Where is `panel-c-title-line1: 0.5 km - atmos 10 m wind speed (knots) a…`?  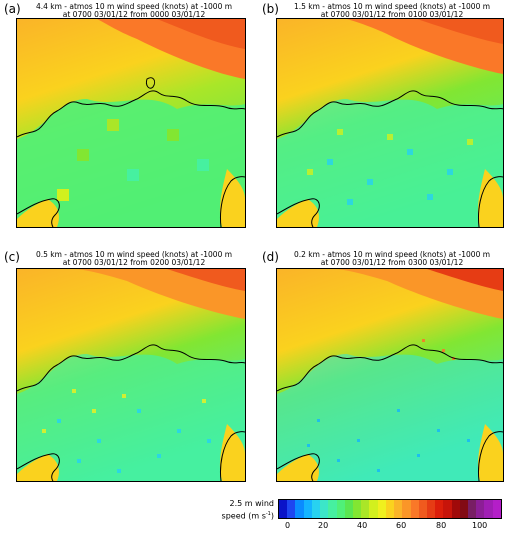 panel-c-title-line1: 0.5 km - atmos 10 m wind speed (knots) a… is located at coordinates (134, 254).